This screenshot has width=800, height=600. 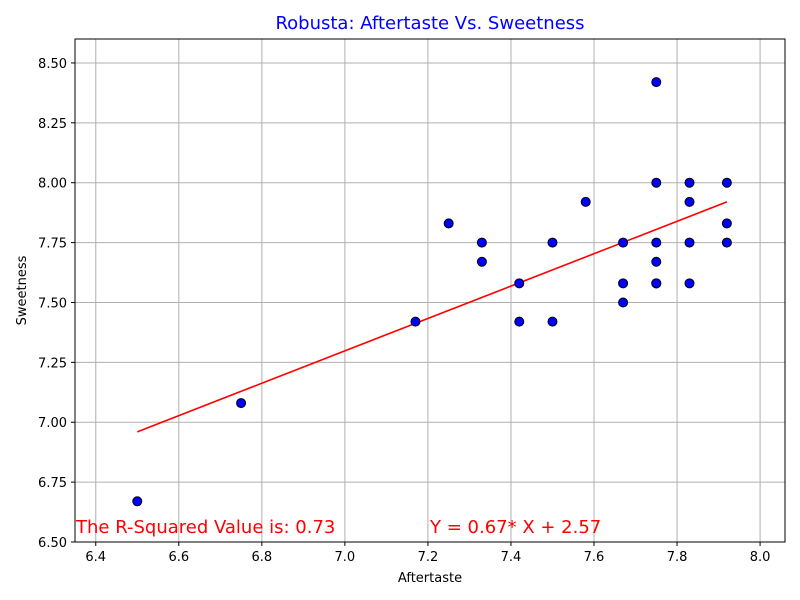 What do you see at coordinates (594, 557) in the screenshot?
I see `x-tick-label: 7.6` at bounding box center [594, 557].